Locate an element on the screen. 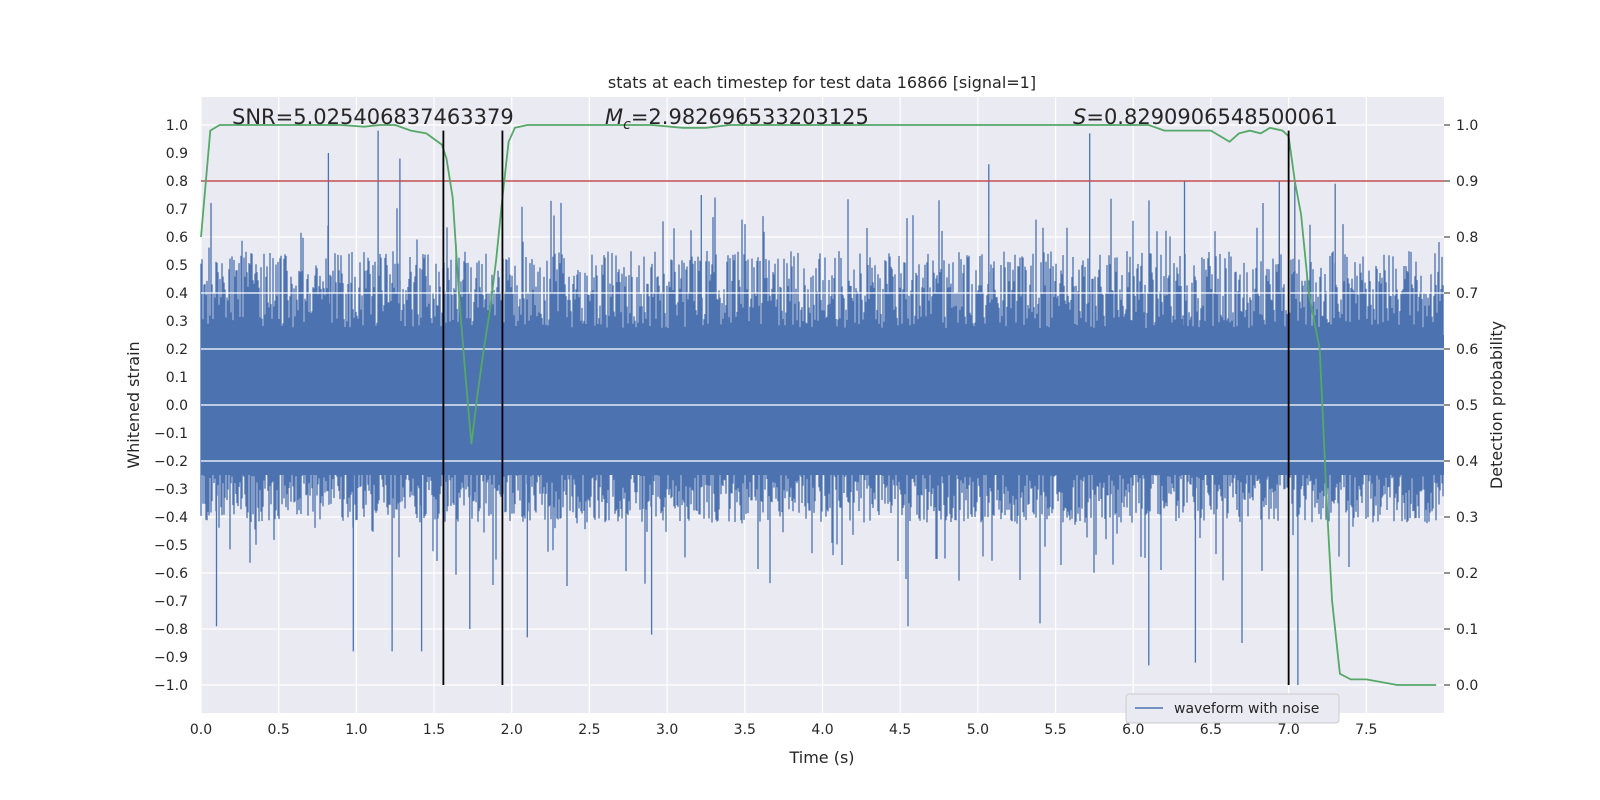 The image size is (1600, 800). y-tick-label: −0.5 is located at coordinates (171, 546).